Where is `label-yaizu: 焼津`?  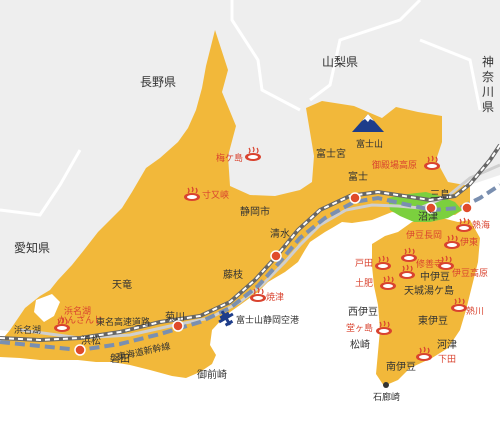 label-yaizu: 焼津 is located at coordinates (275, 297).